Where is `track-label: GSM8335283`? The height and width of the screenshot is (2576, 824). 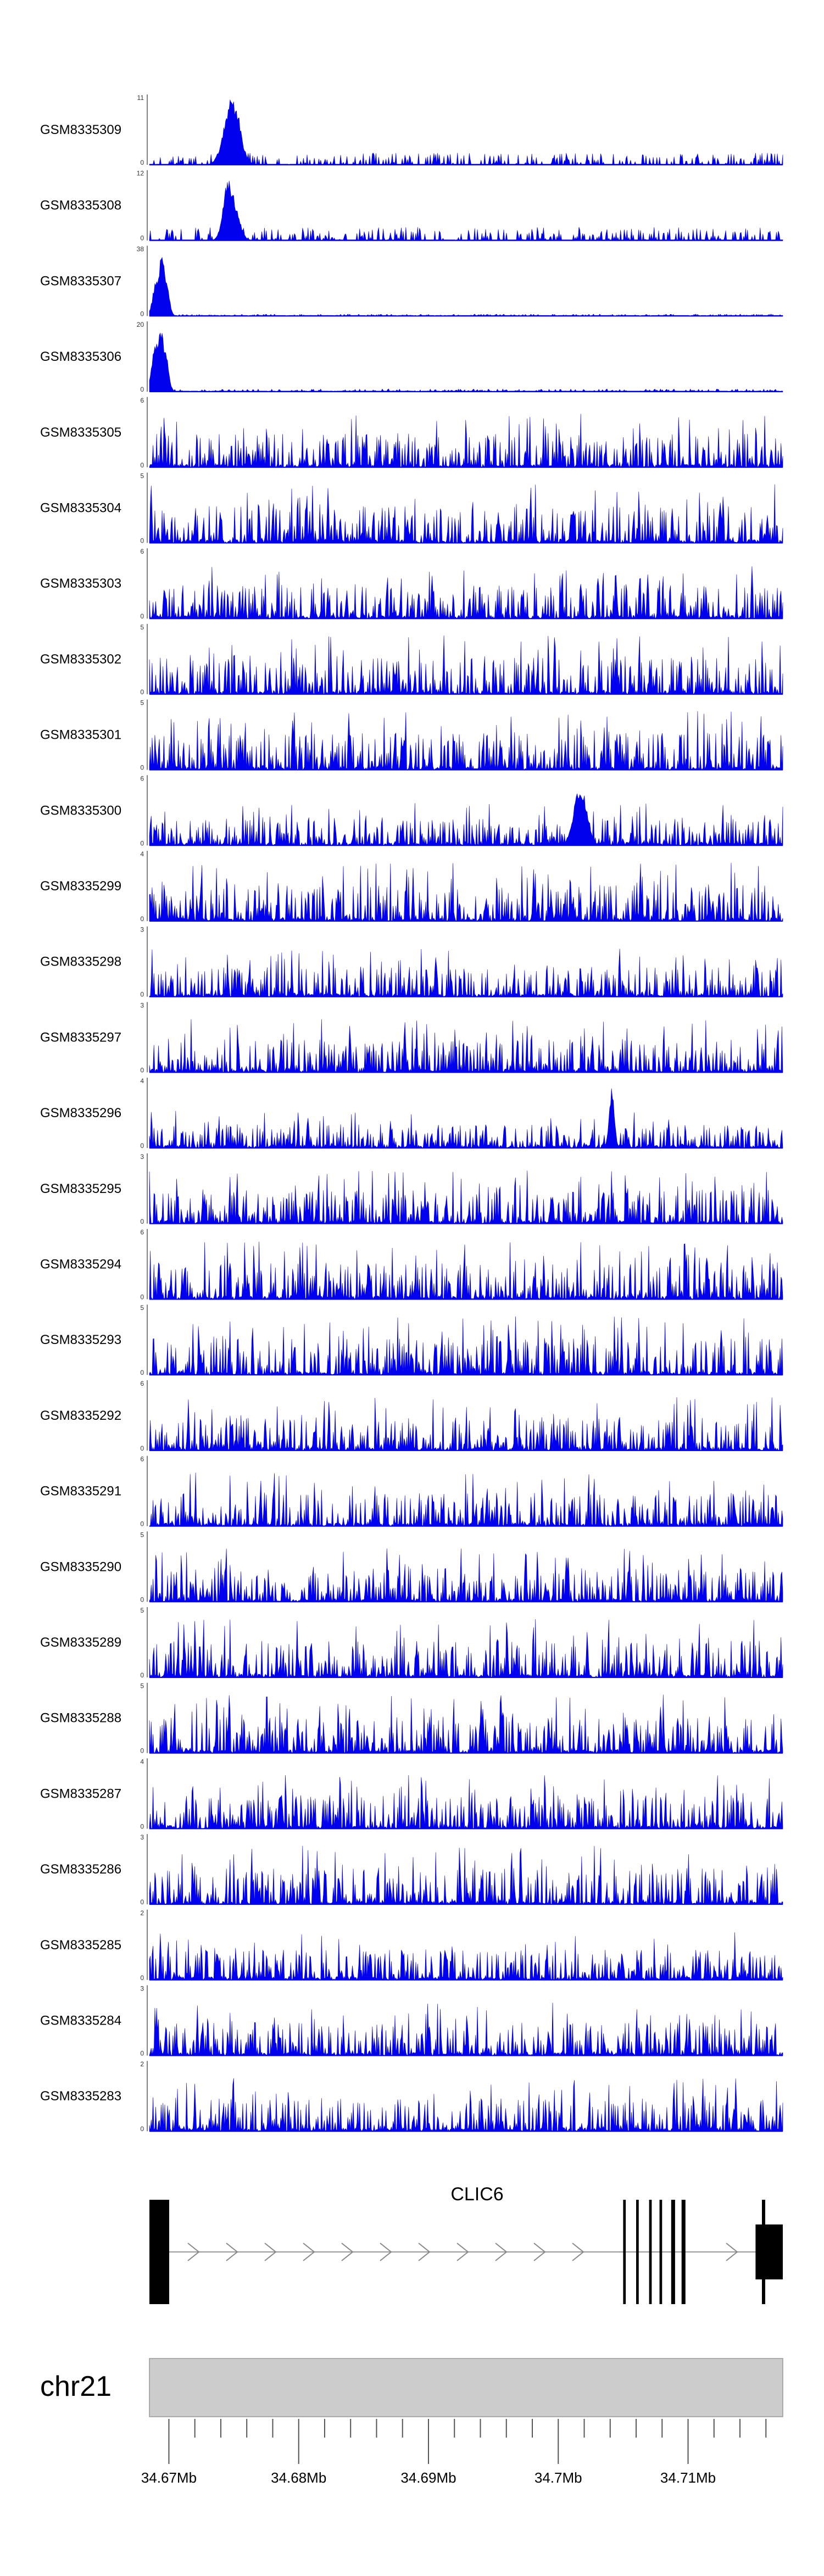 track-label: GSM8335283 is located at coordinates (80, 2096).